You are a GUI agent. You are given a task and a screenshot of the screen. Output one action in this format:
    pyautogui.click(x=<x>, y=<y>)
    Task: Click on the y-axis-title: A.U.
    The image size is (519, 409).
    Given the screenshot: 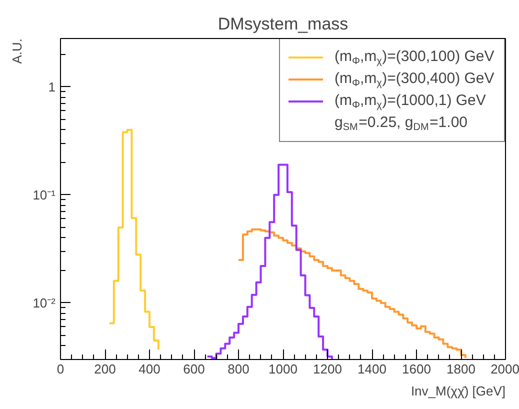 What is the action you would take?
    pyautogui.click(x=17, y=51)
    